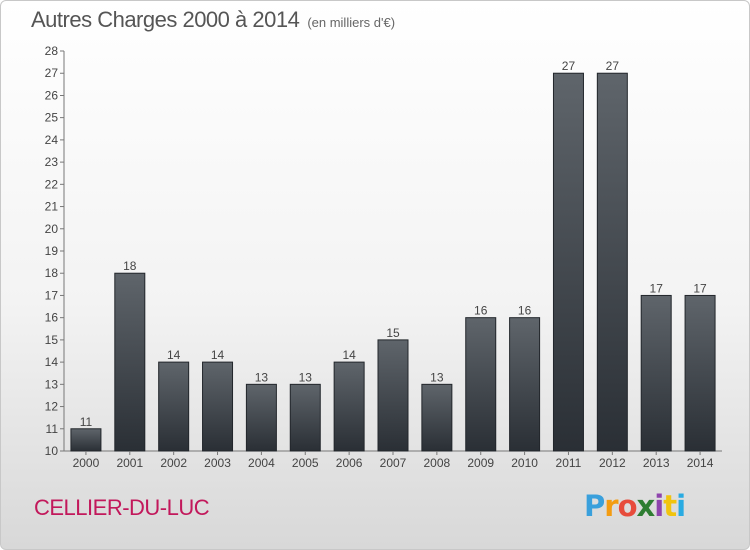  Describe the element at coordinates (52, 318) in the screenshot. I see `y-tick-label: 16` at that location.